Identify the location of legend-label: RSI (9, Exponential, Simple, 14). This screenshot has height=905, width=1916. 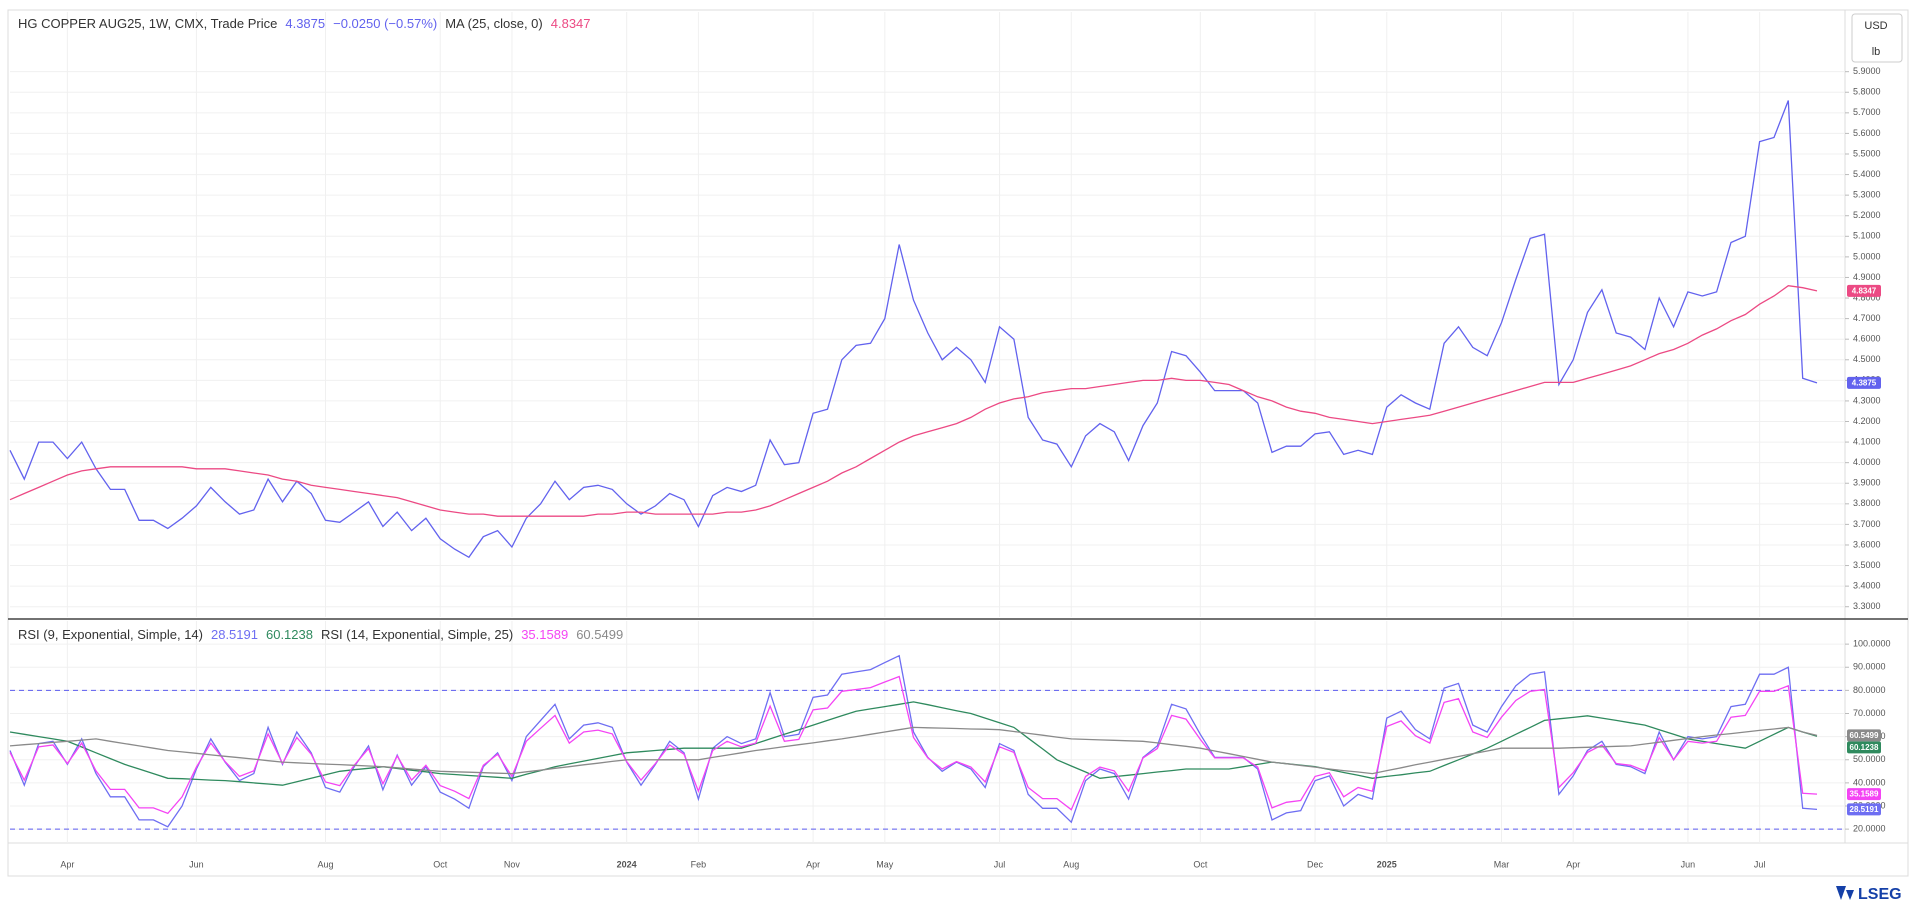
(110, 634).